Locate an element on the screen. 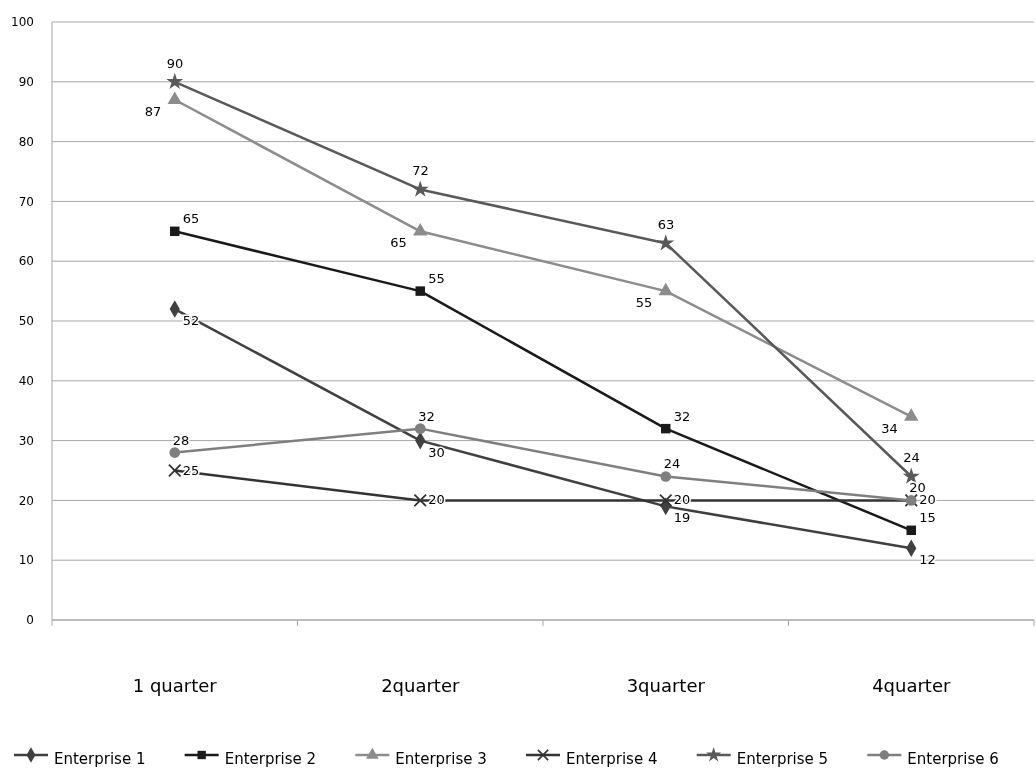 The image size is (1036, 782). y-tick-label: 40 is located at coordinates (26, 381).